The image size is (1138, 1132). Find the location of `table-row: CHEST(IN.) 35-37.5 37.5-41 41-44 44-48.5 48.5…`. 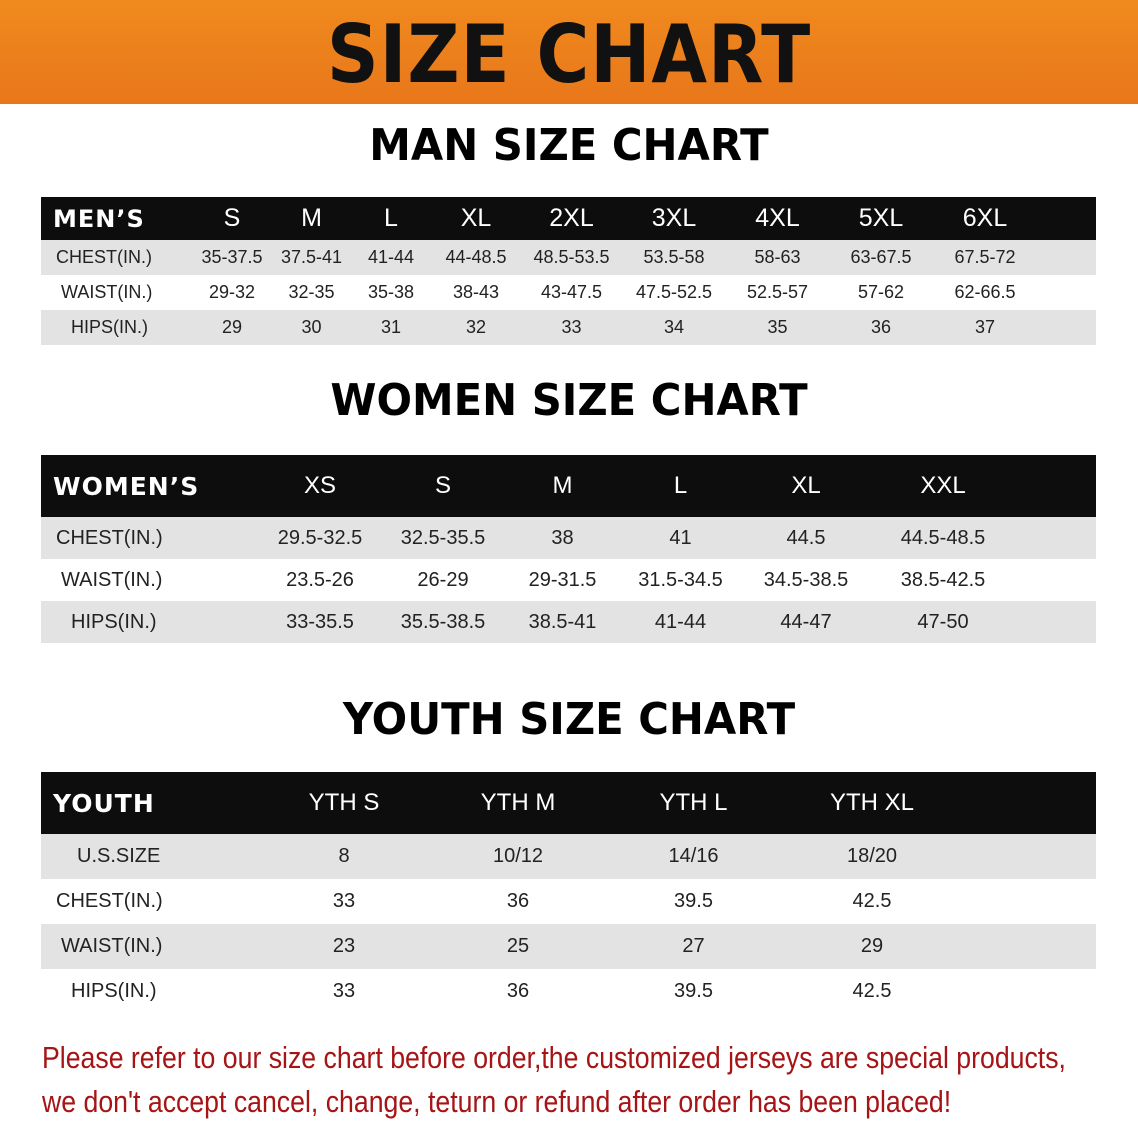

table-row: CHEST(IN.) 35-37.5 37.5-41 41-44 44-48.5 48.5… is located at coordinates (568, 257).